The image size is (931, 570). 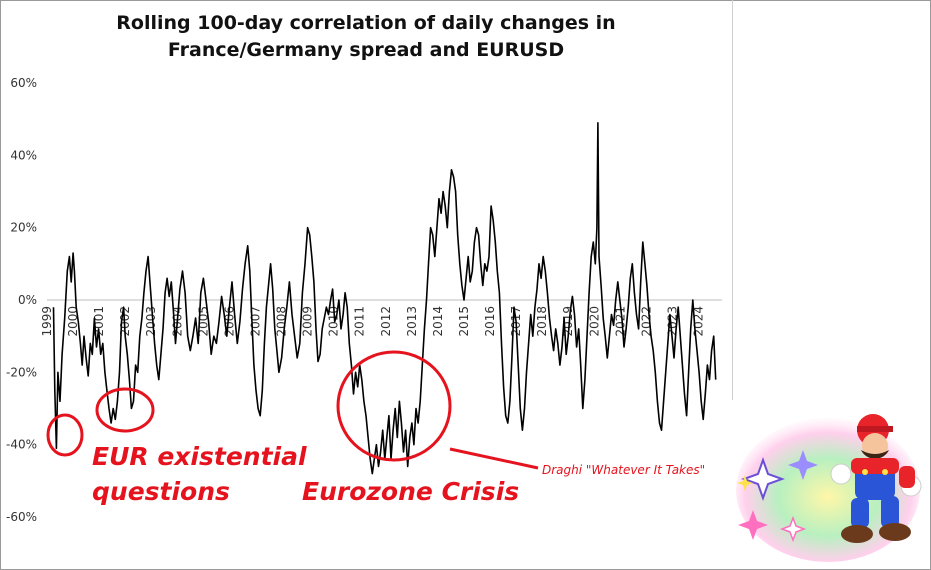 What do you see at coordinates (542, 321) in the screenshot?
I see `x-tick-label: 2018` at bounding box center [542, 321].